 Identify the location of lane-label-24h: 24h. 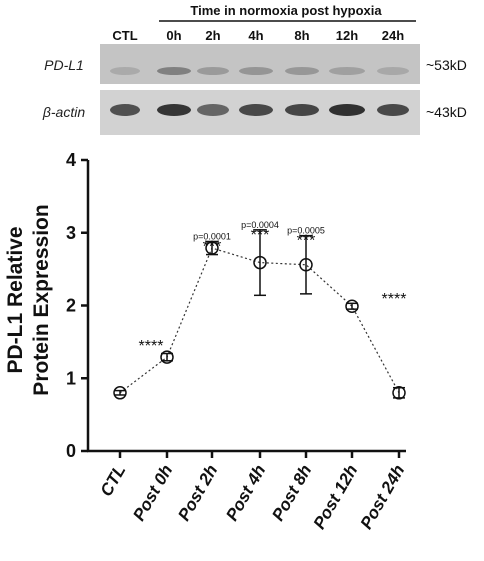
(393, 35).